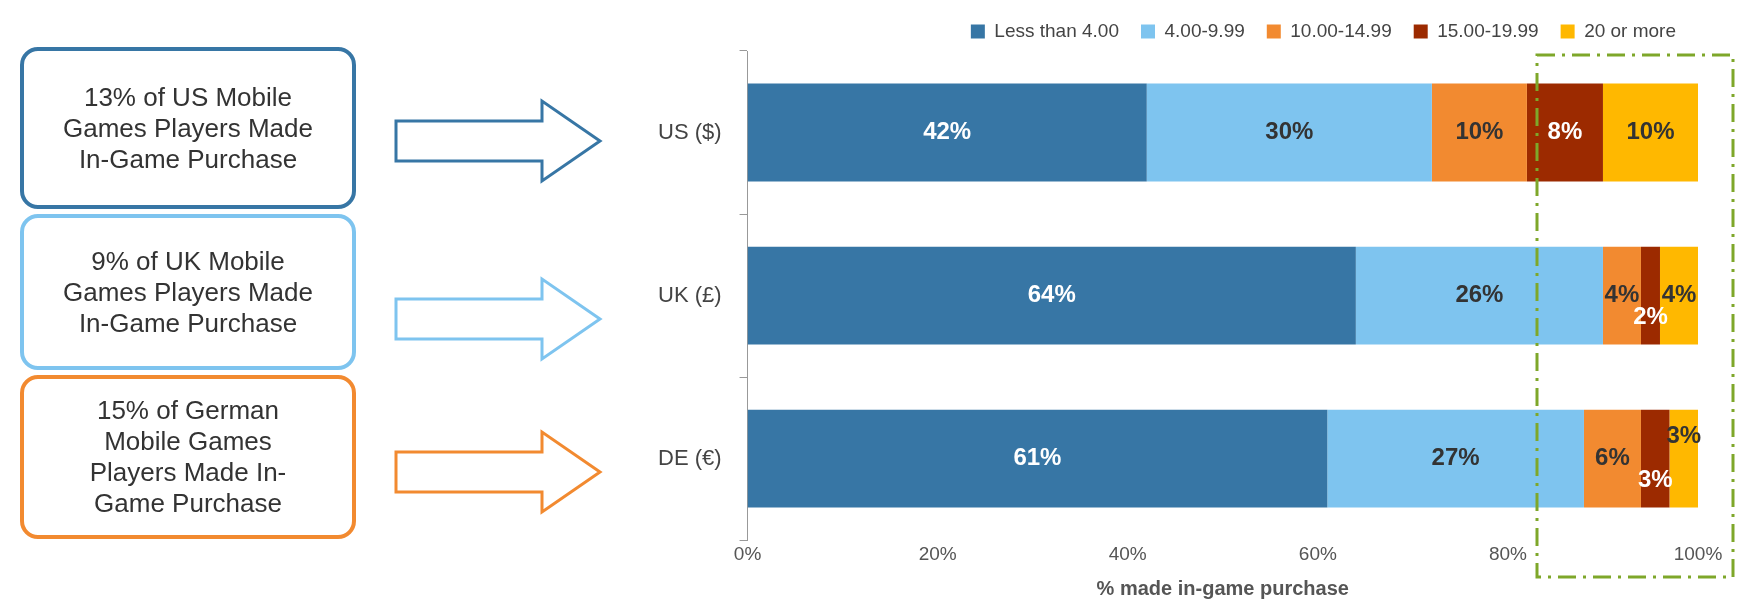  What do you see at coordinates (1508, 553) in the screenshot?
I see `x-tick-label: 80%` at bounding box center [1508, 553].